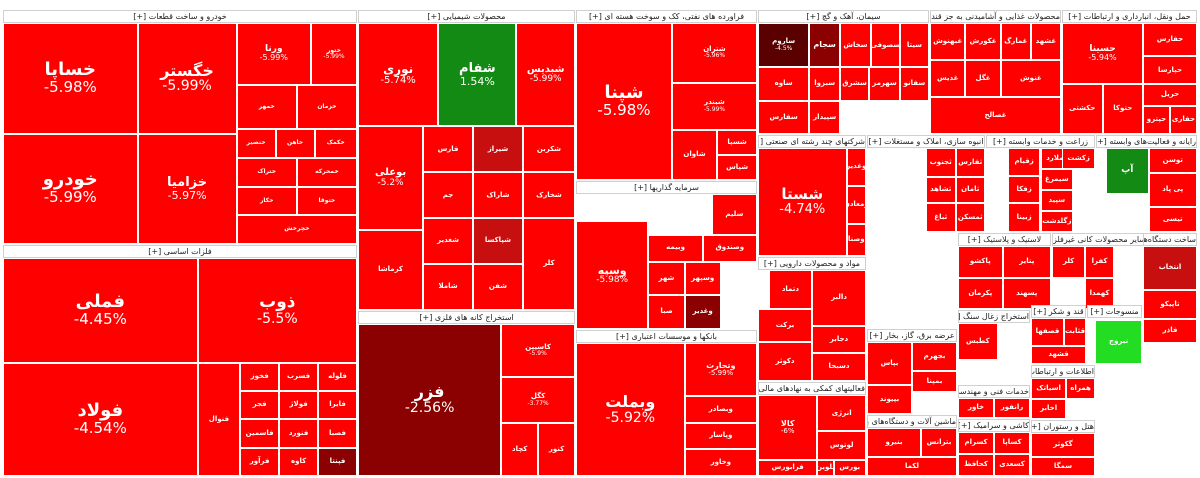 The image size is (1200, 478). I want to click on treemap-tile: شبندر -5.99%, so click(714, 106).